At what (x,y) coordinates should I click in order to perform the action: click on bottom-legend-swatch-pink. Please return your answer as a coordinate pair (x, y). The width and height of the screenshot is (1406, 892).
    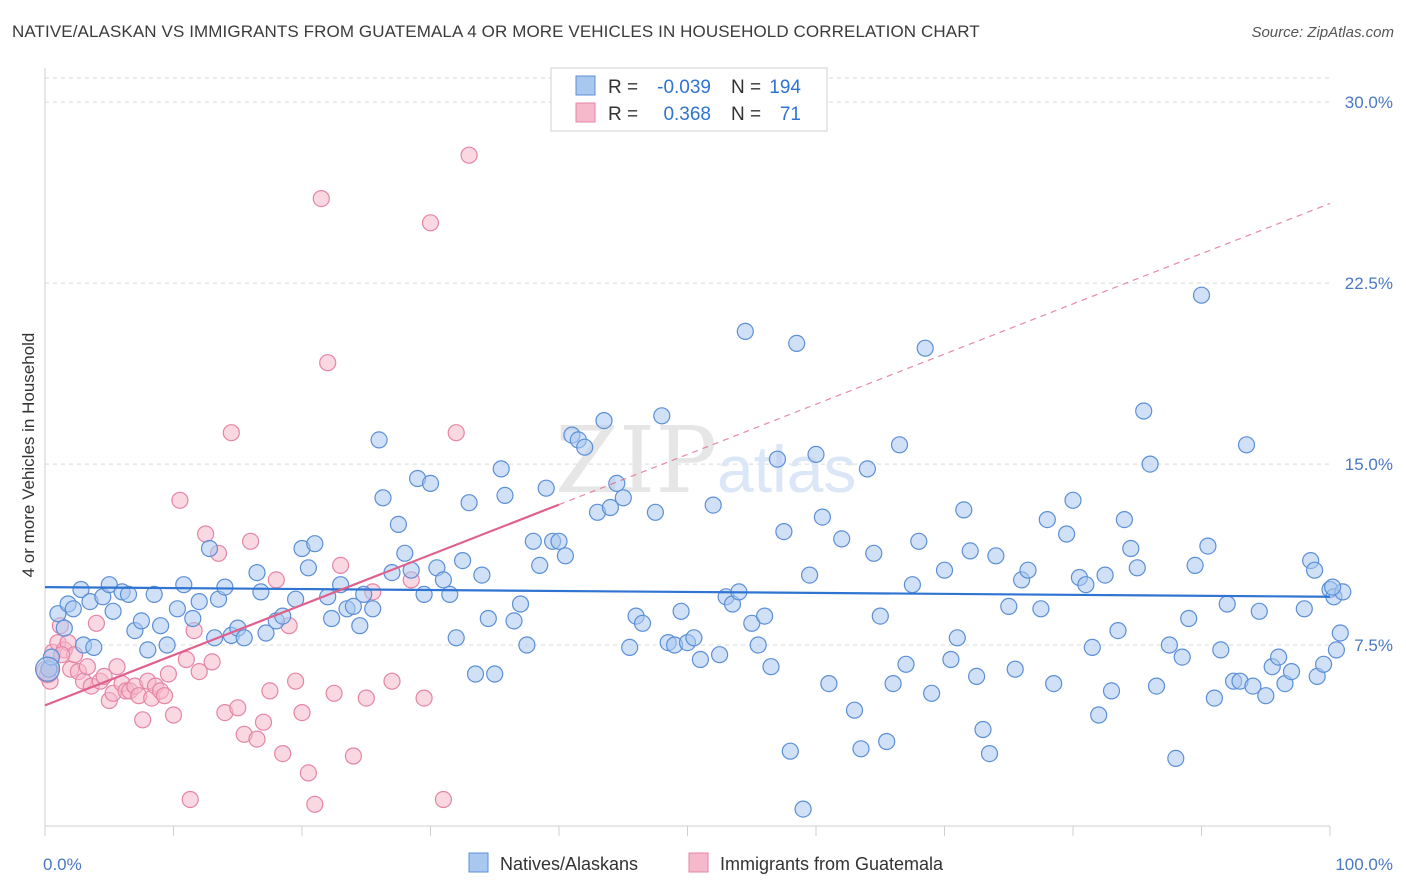
    Looking at the image, I should click on (698, 862).